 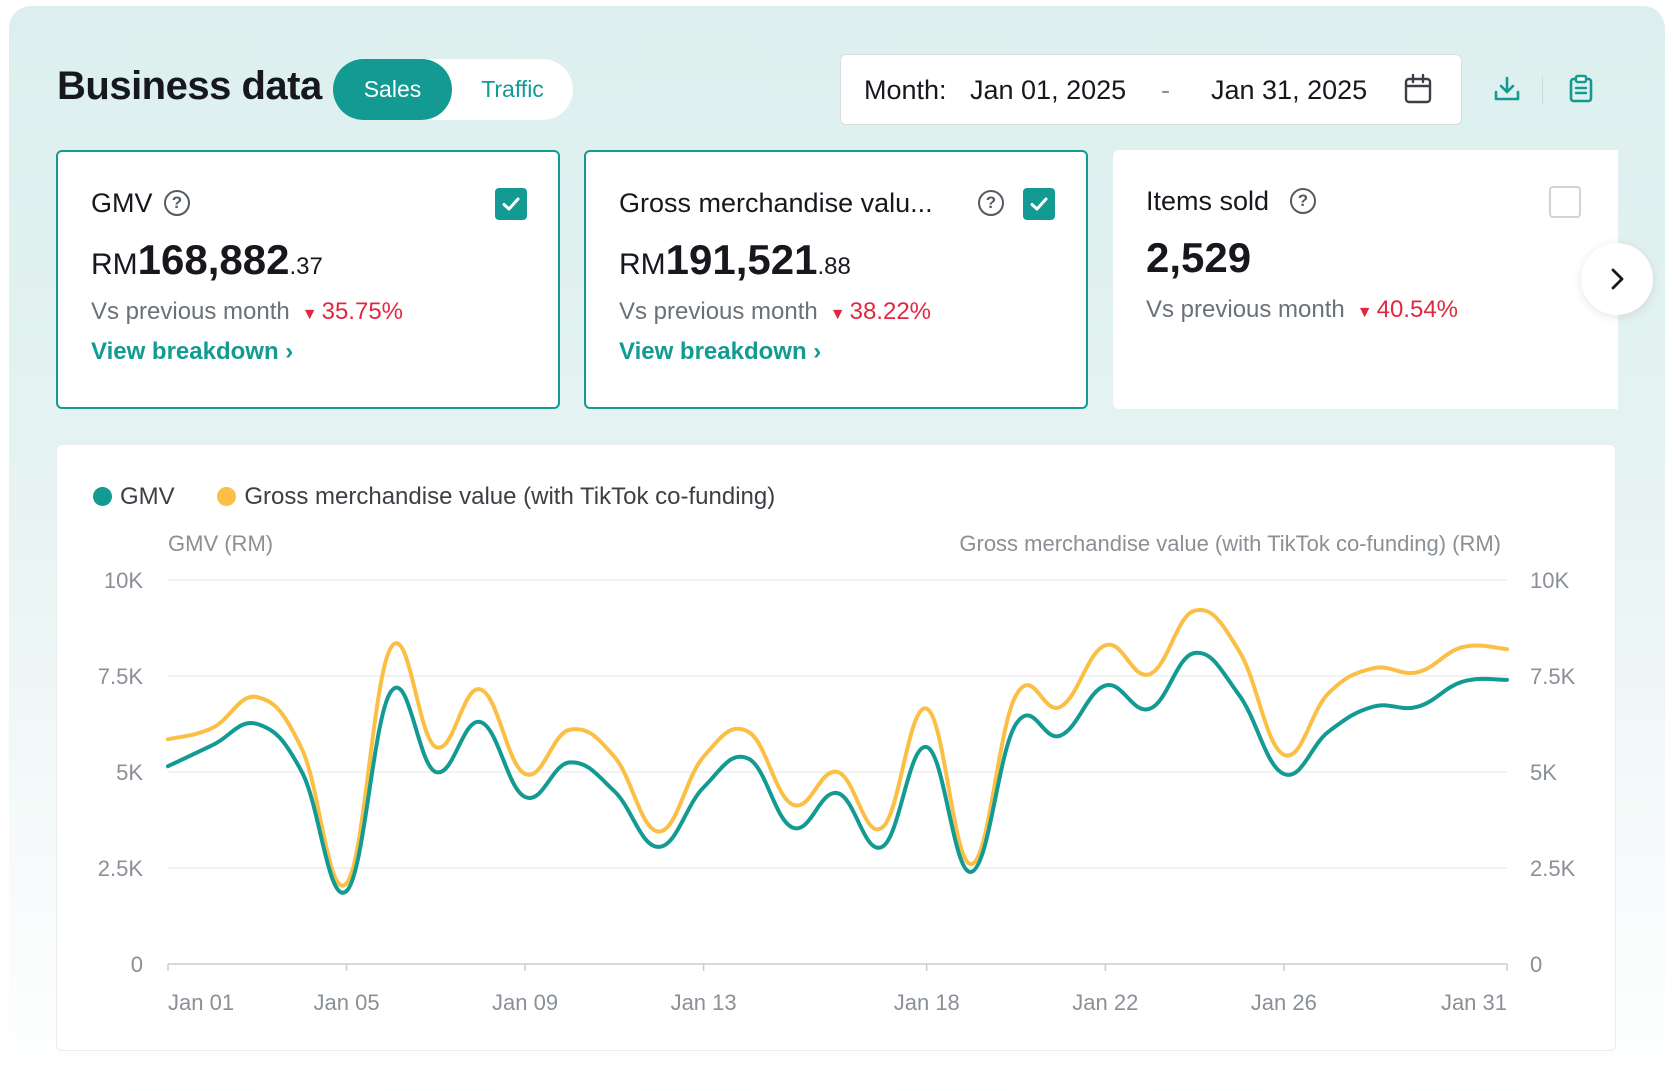 I want to click on y-tick-label-left: 7.5K, so click(x=121, y=676).